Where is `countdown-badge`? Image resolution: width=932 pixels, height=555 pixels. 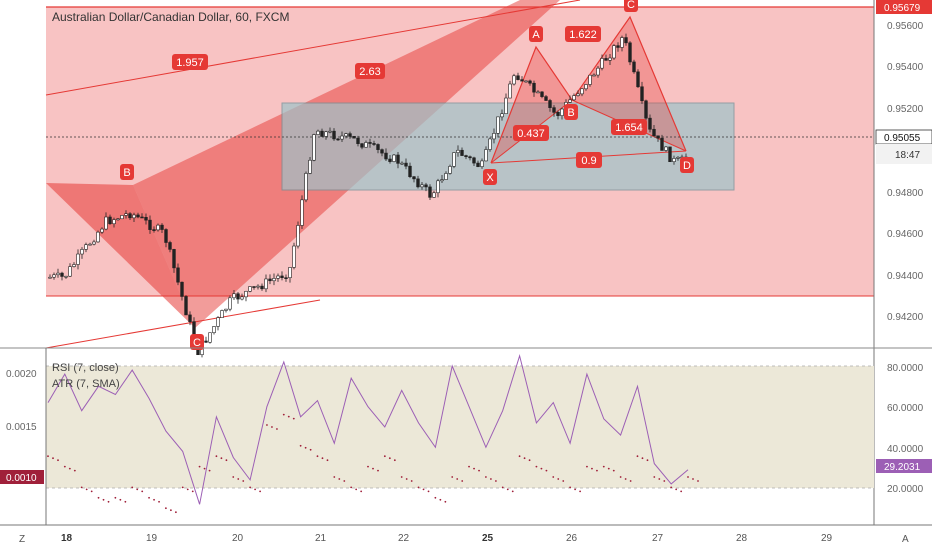 countdown-badge is located at coordinates (904, 154).